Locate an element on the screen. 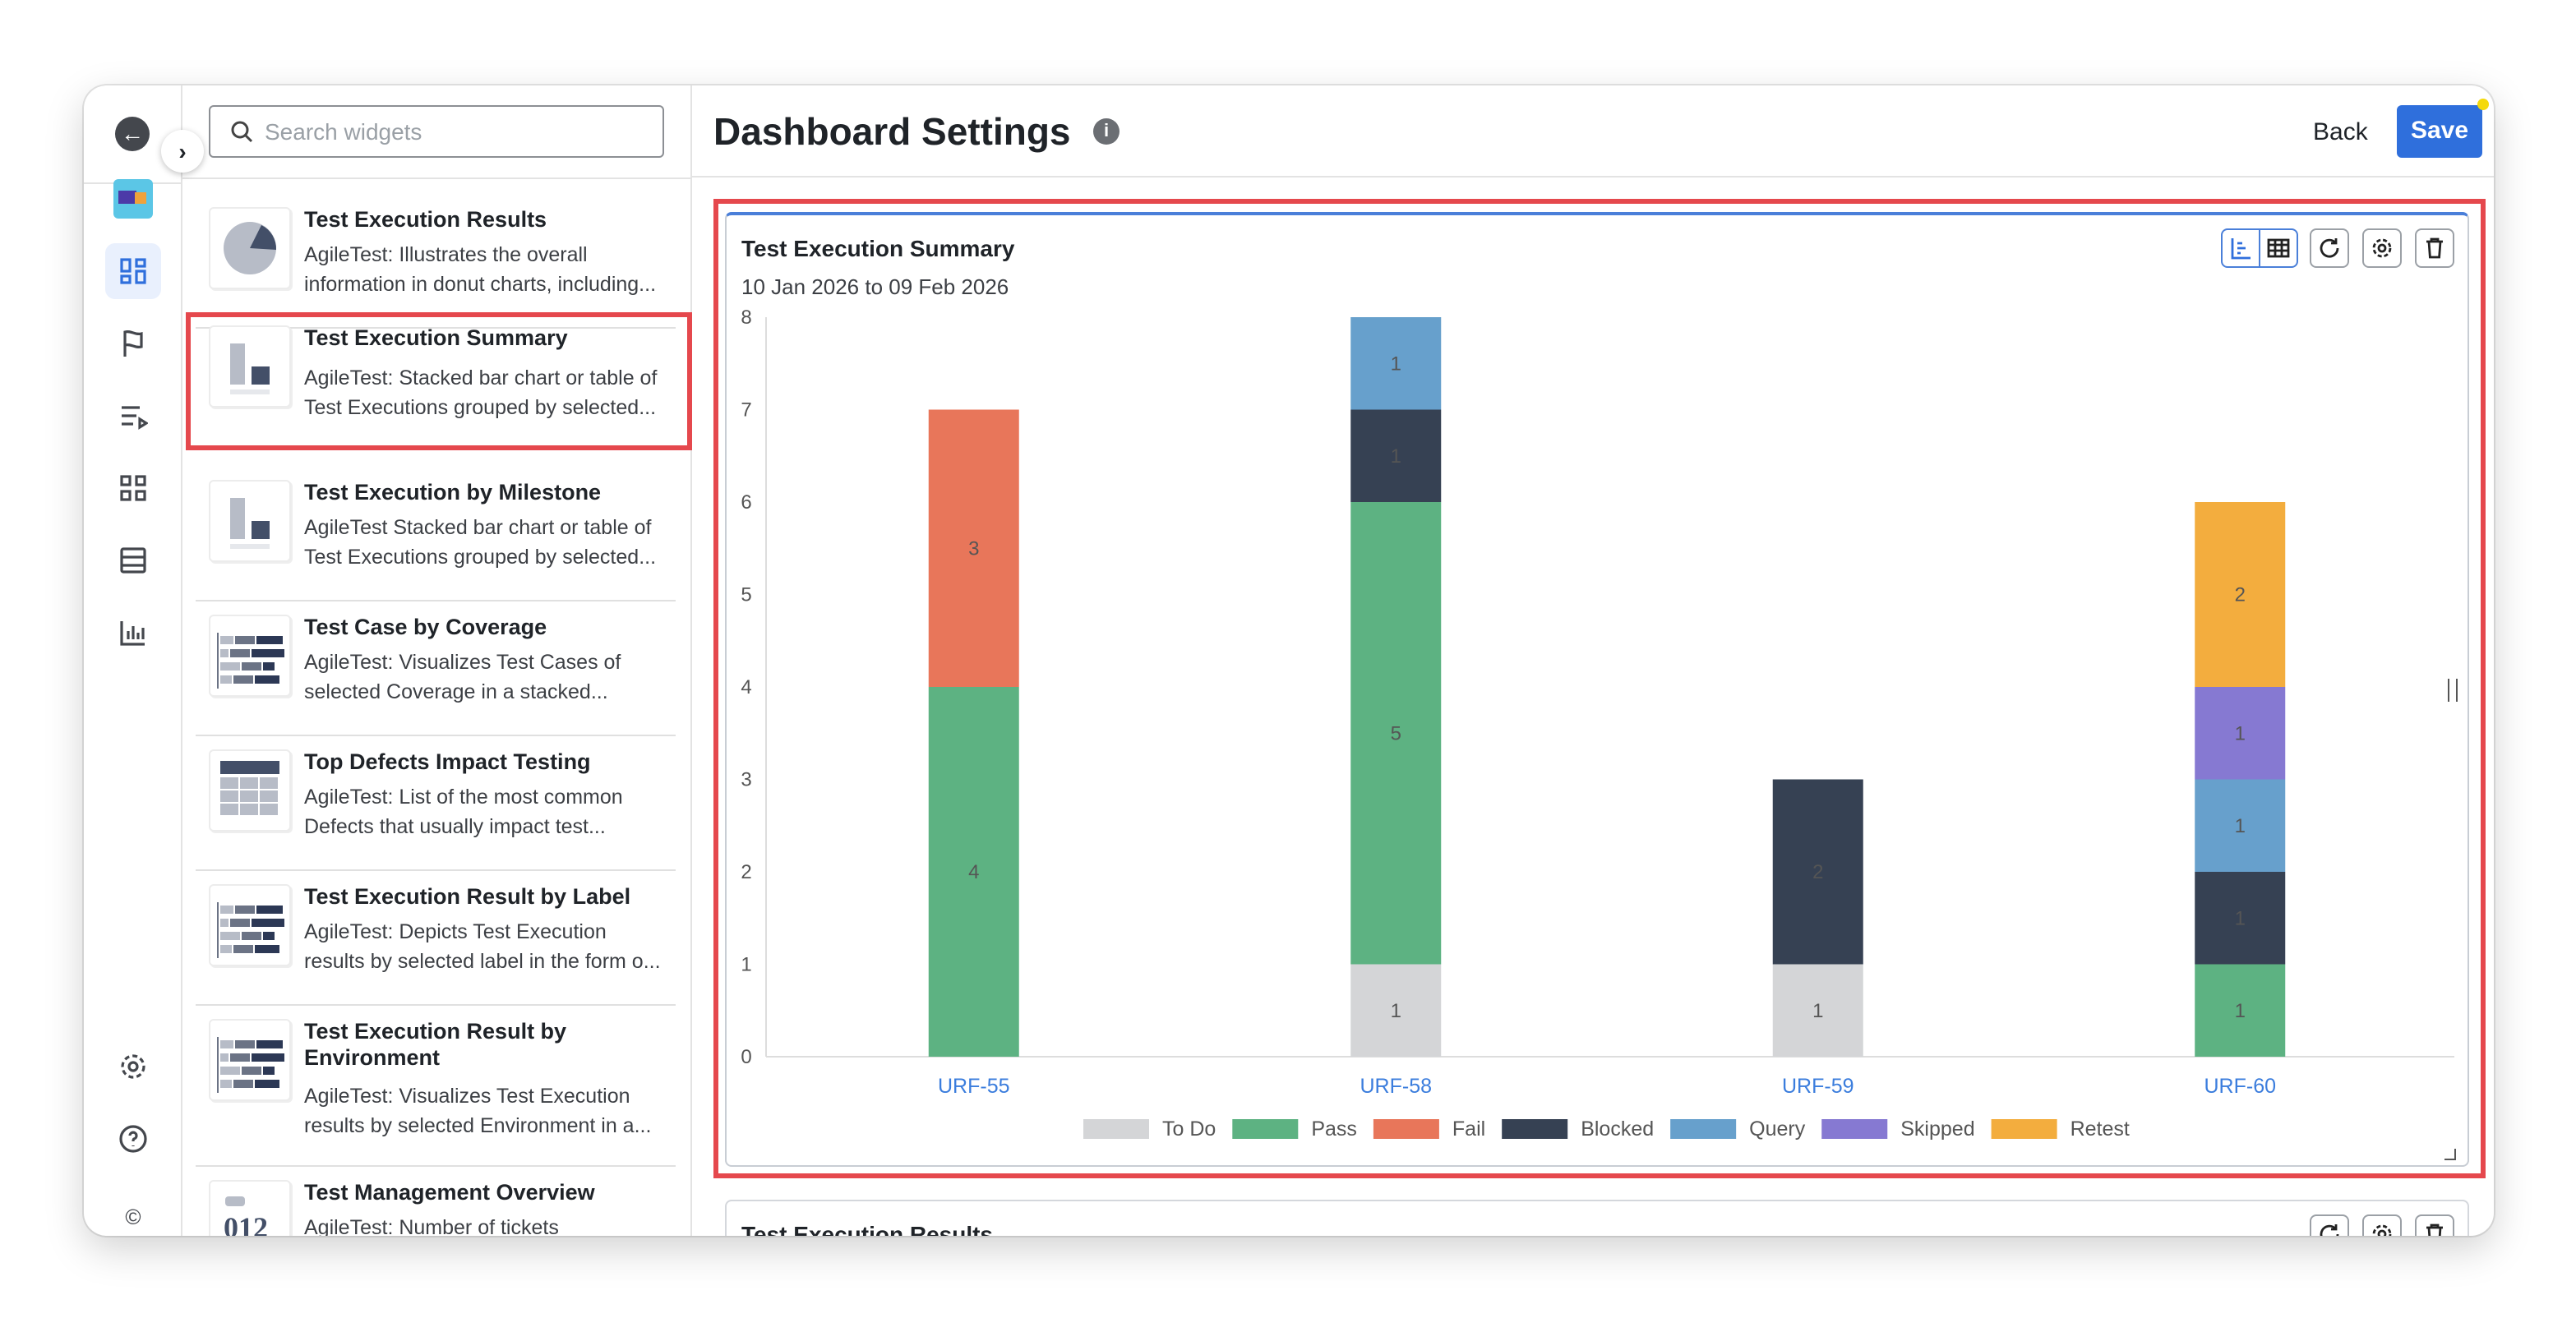 The width and height of the screenshot is (2576, 1318). y-tick-label: 8 is located at coordinates (746, 317).